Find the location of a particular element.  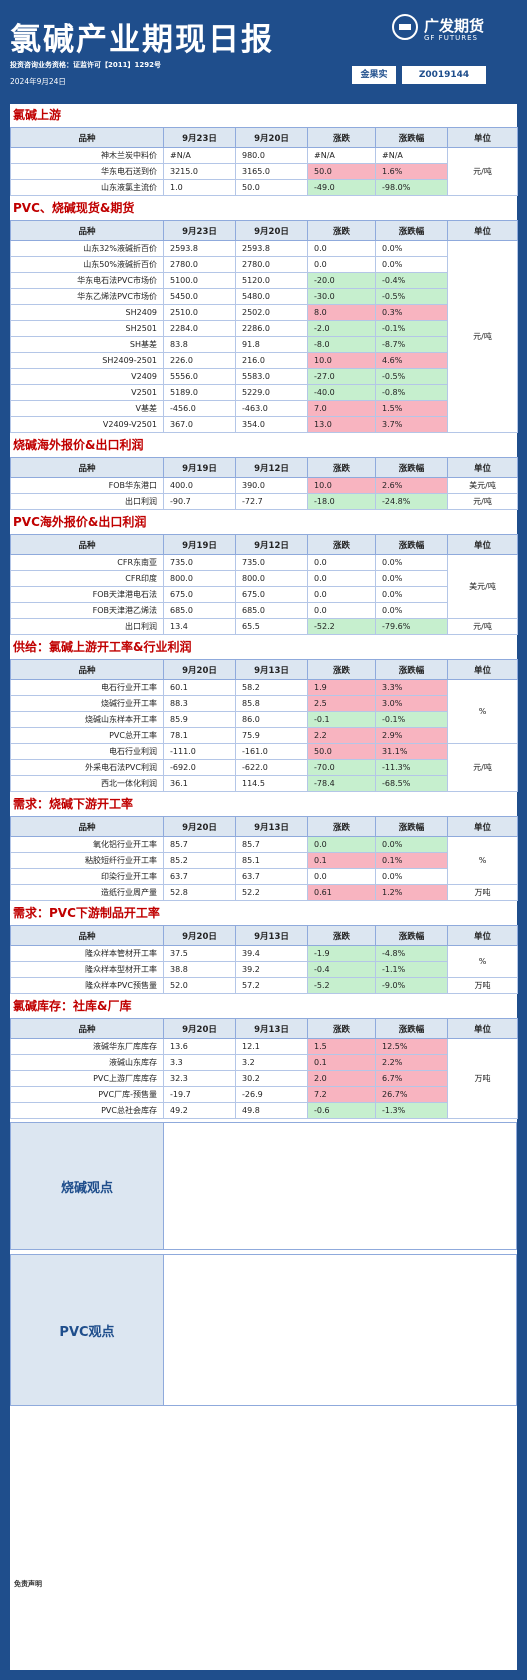

table-row: SH2501 2284.0 2286.0 -2.0 -0.1% is located at coordinates (264, 328).